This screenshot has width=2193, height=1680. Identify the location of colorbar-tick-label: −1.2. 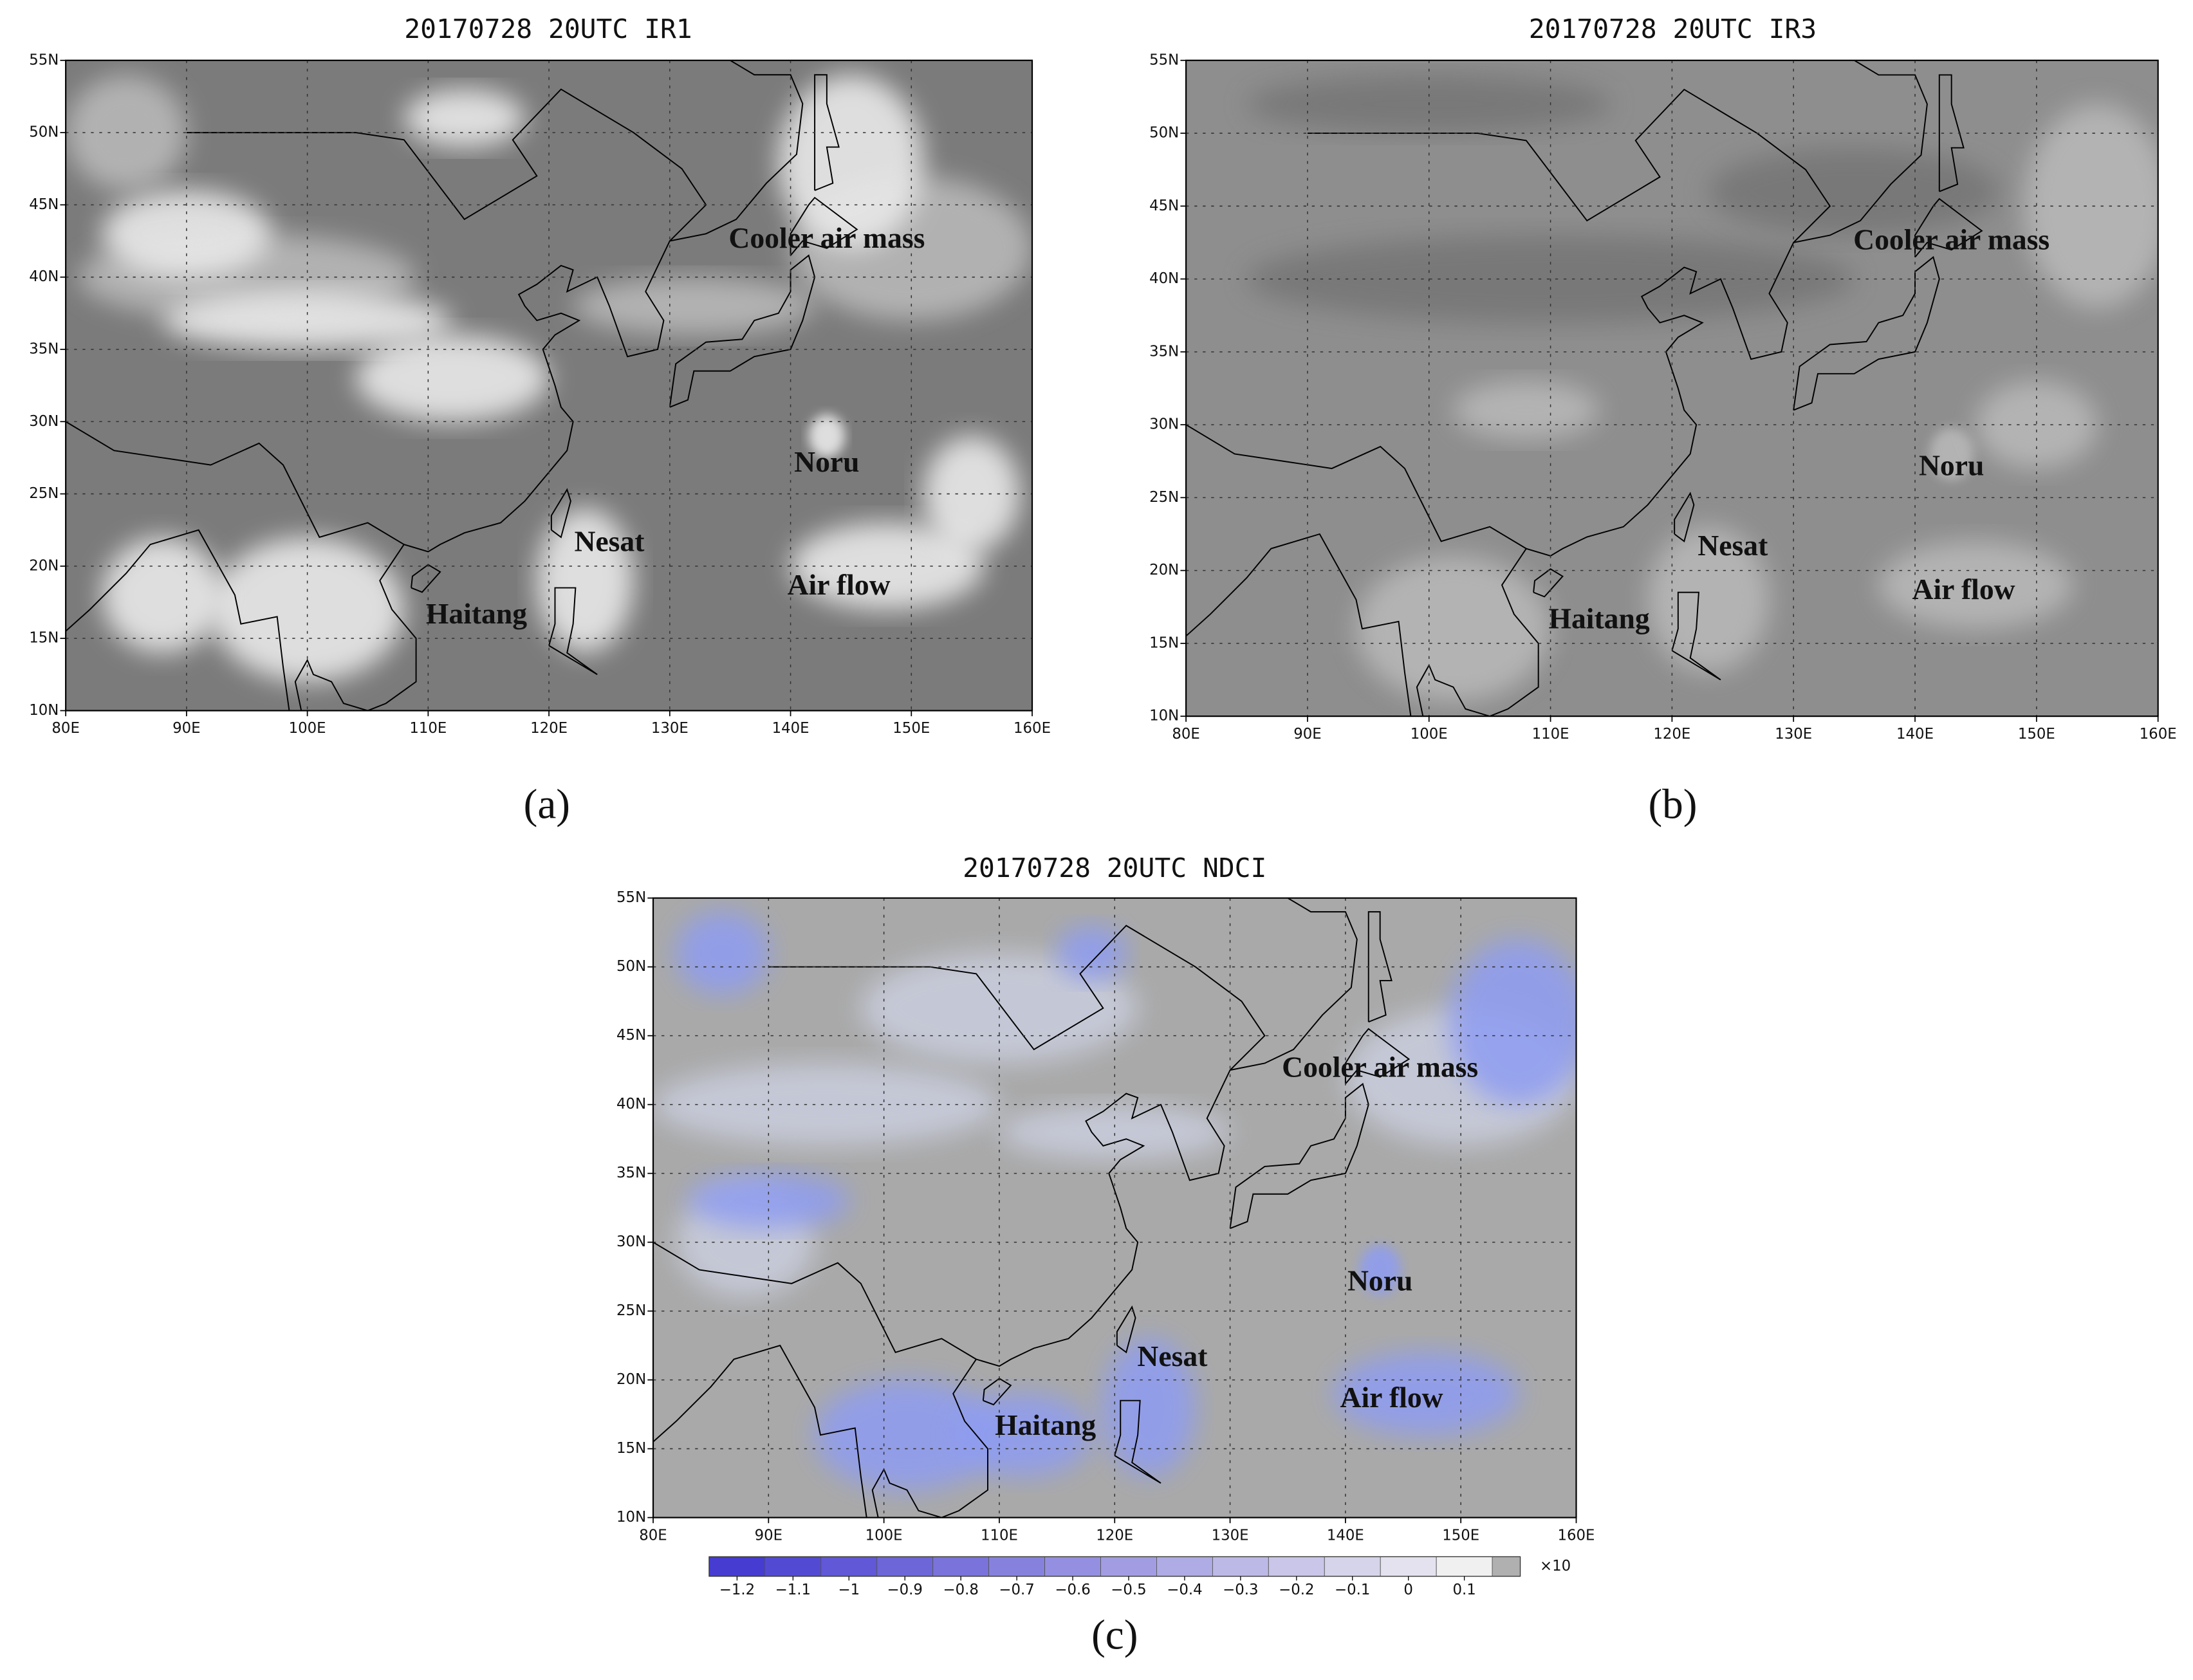
(737, 1590).